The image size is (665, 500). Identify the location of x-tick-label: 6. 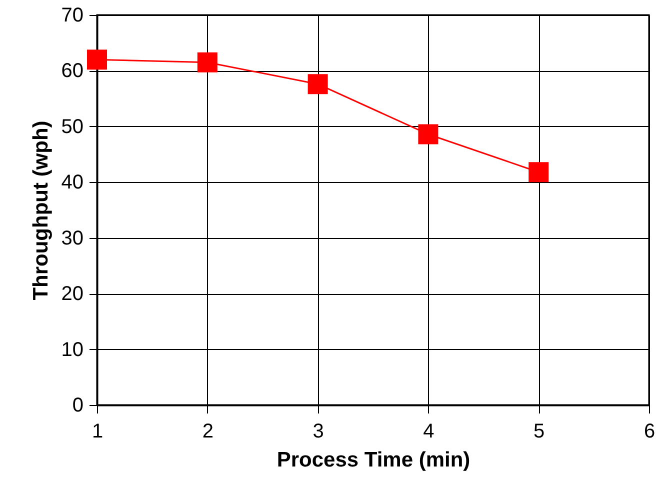
(650, 431).